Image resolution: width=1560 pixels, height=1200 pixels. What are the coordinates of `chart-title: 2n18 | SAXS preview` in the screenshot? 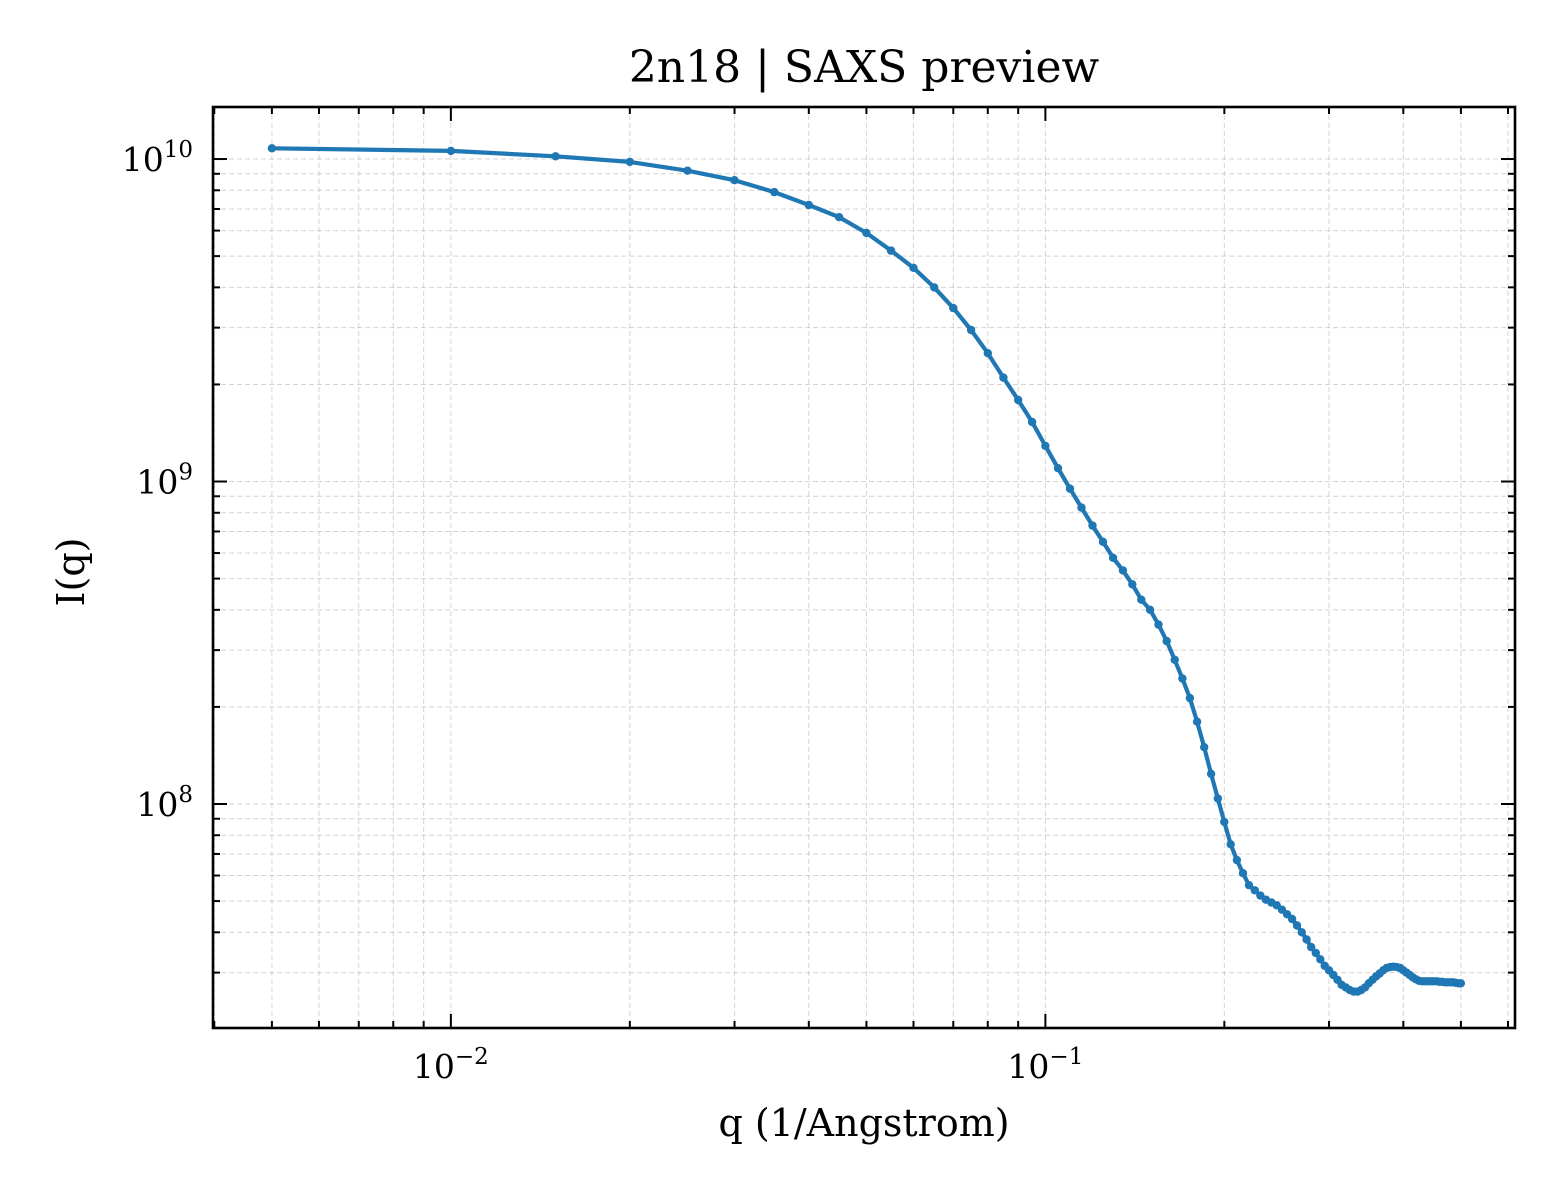 It's located at (864, 67).